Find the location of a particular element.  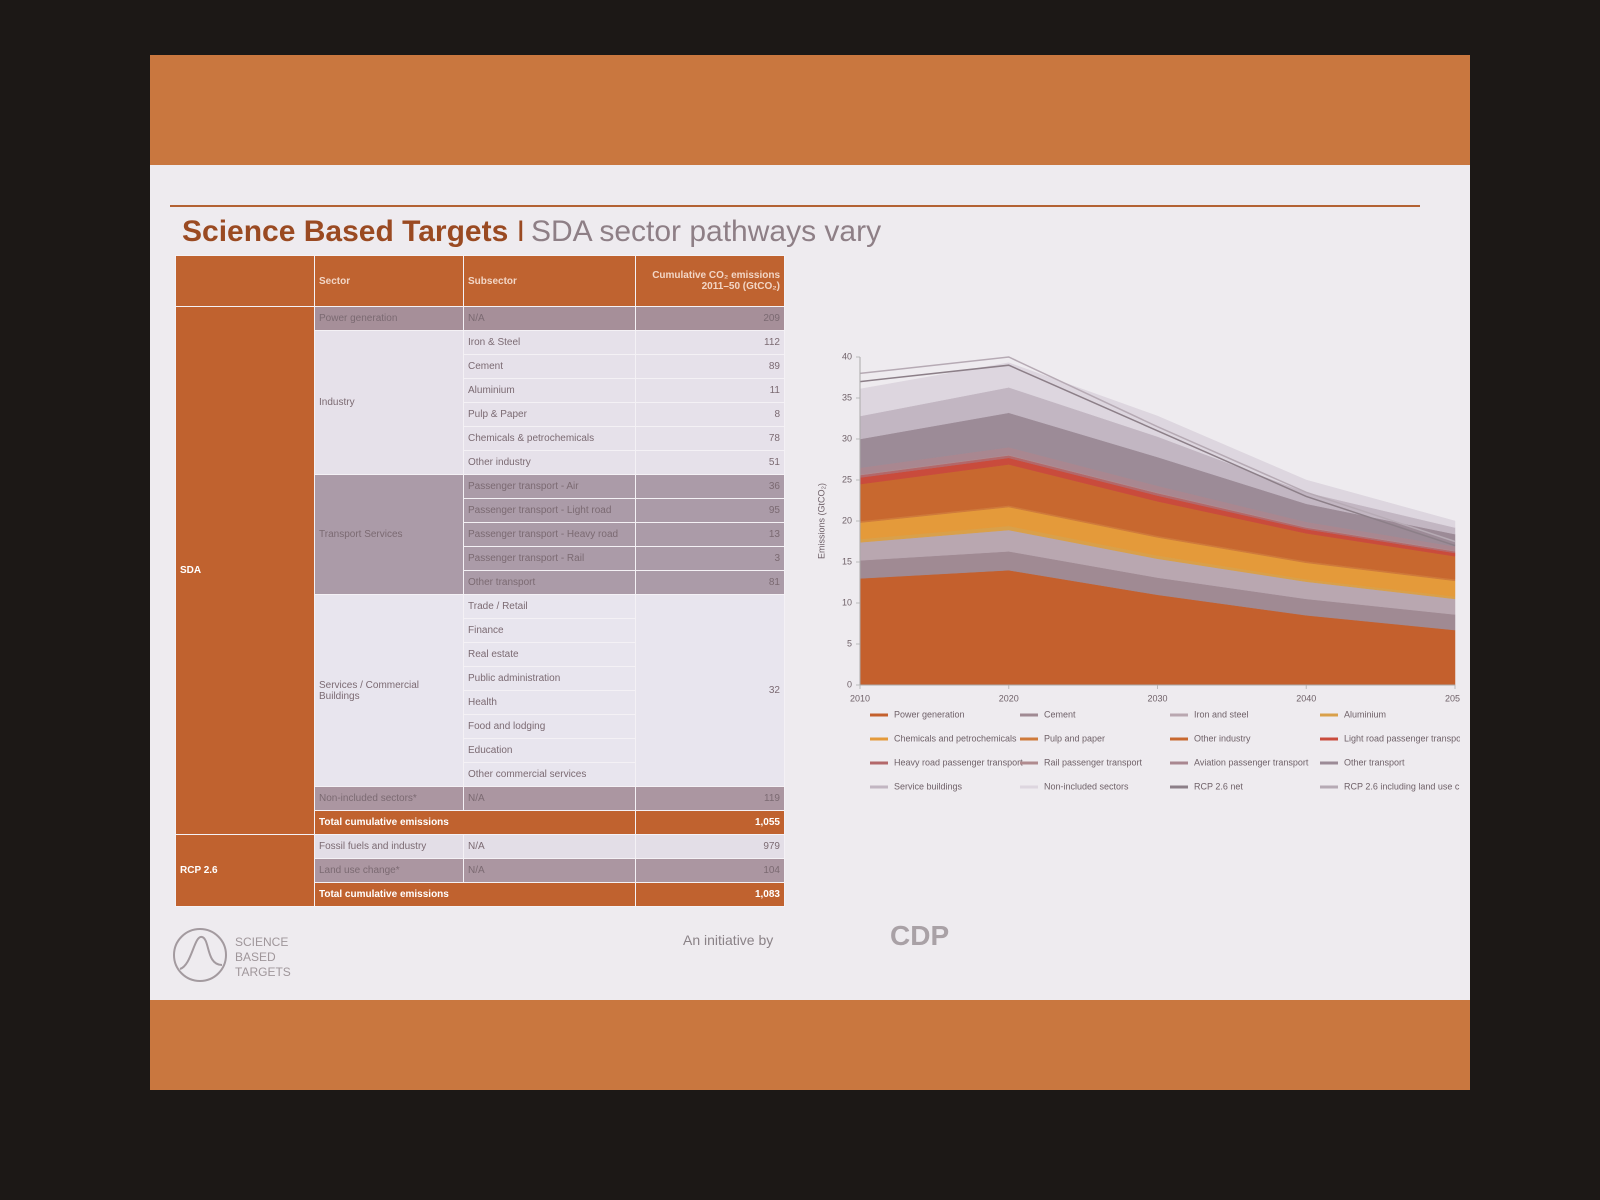

legend-label: RCP 2.6 including land use change is located at coordinates (1402, 786).